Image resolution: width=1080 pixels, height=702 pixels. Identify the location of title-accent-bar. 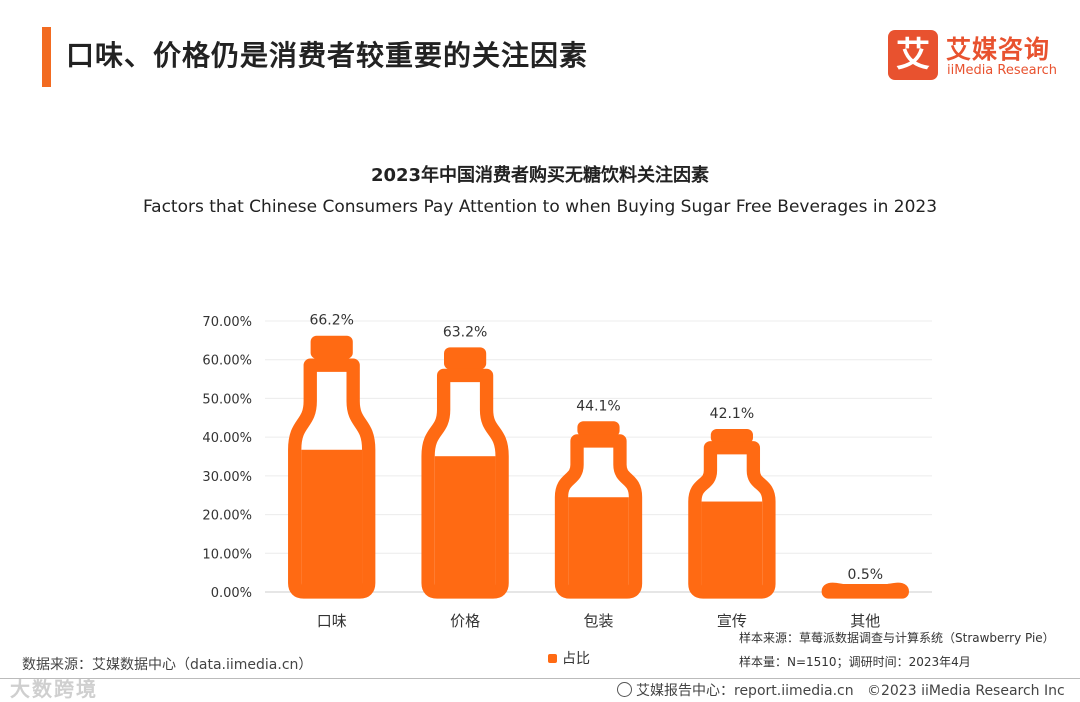
(46, 57).